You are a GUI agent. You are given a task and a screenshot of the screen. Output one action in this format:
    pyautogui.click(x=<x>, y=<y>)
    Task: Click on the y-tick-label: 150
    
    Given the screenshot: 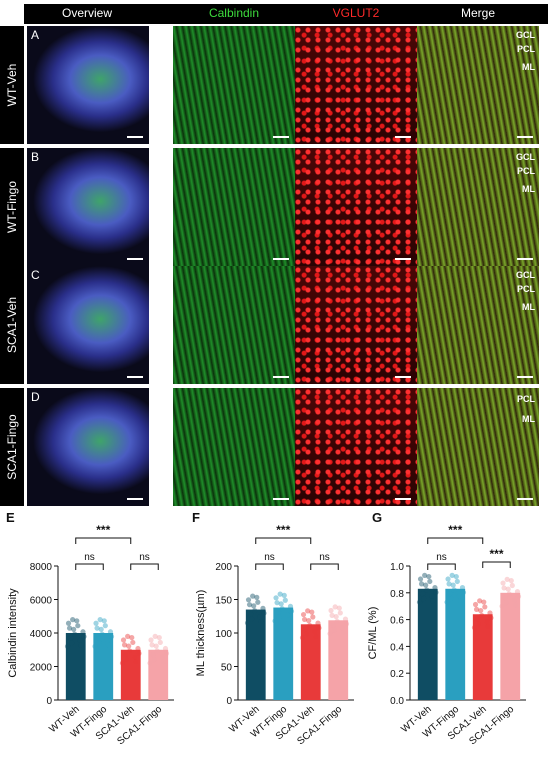 What is the action you would take?
    pyautogui.click(x=223, y=601)
    